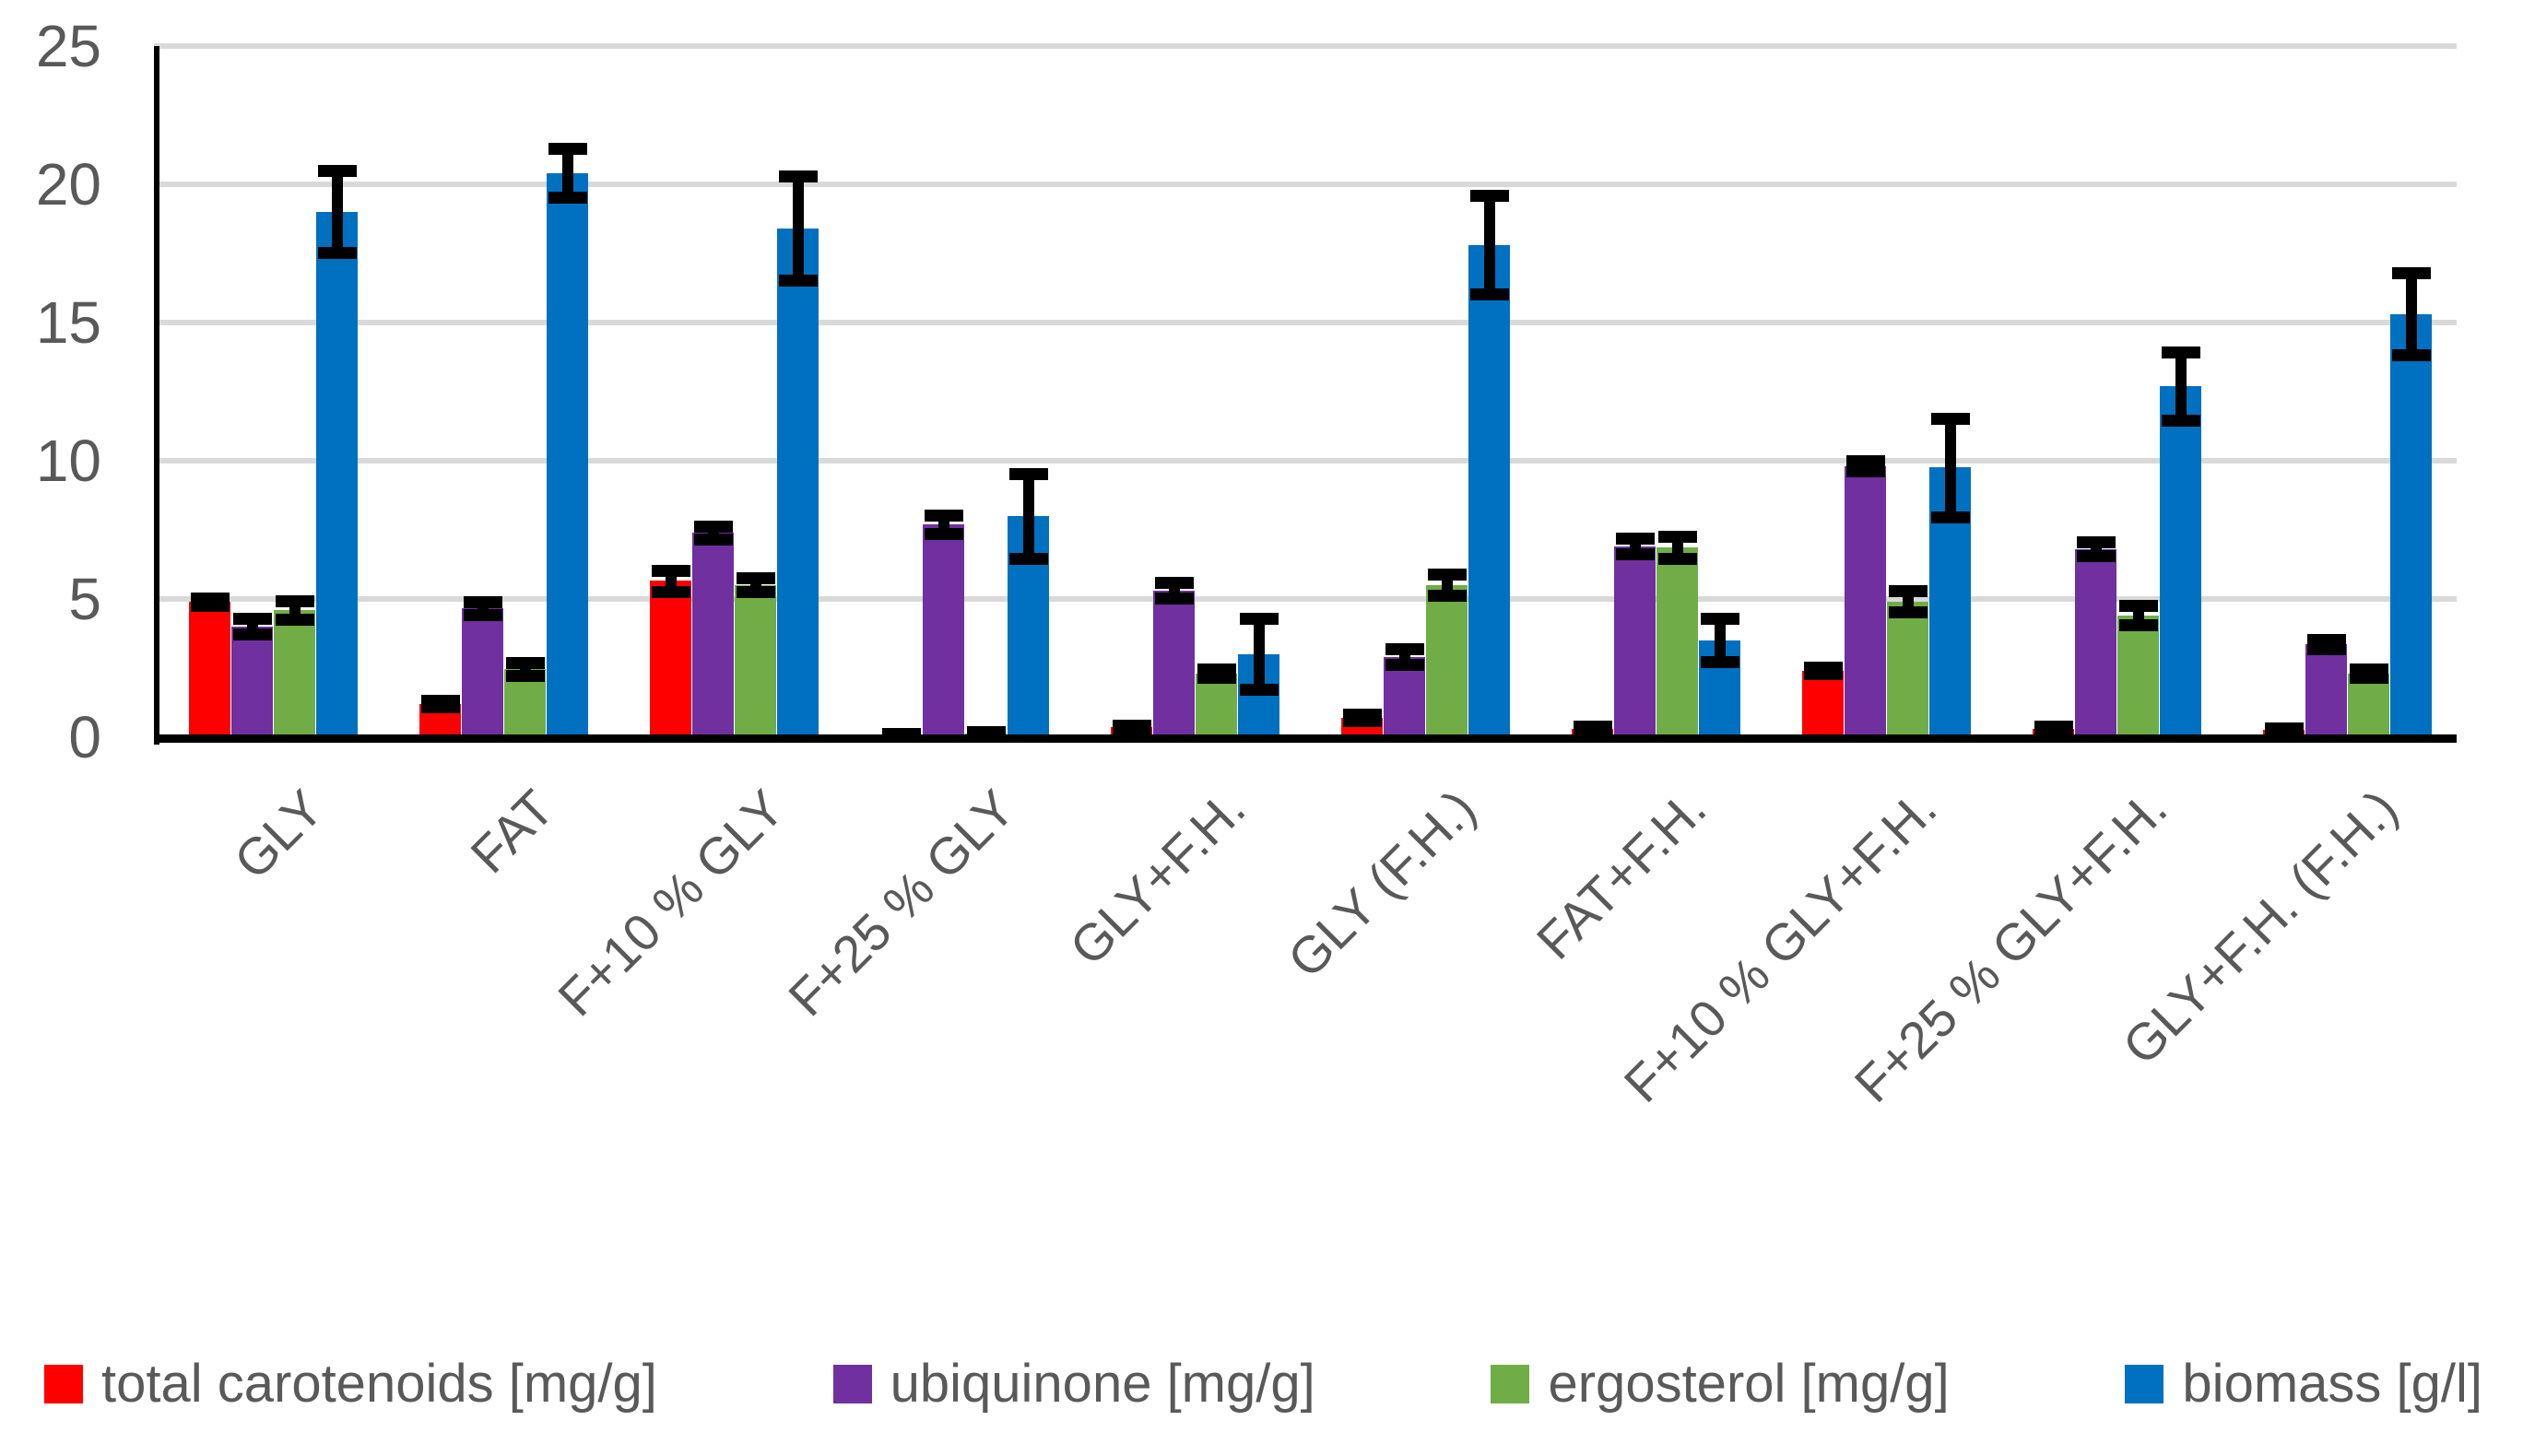  What do you see at coordinates (2181, 561) in the screenshot?
I see `bar-series3-group8` at bounding box center [2181, 561].